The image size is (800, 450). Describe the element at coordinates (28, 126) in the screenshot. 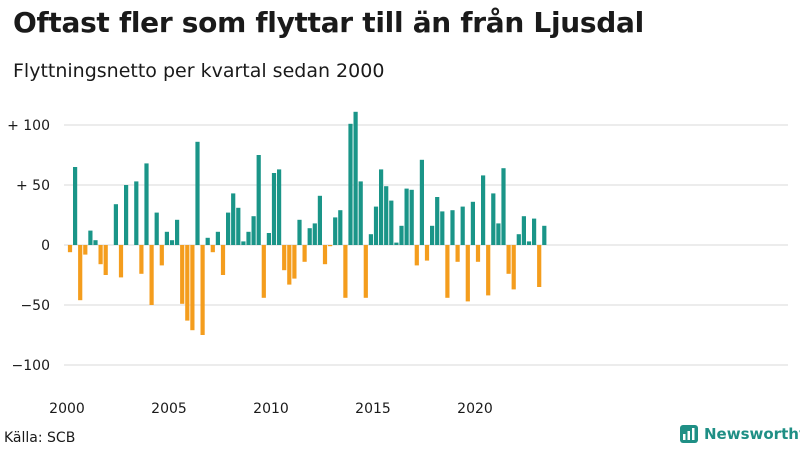

I see `y-tick-label: + 100` at that location.